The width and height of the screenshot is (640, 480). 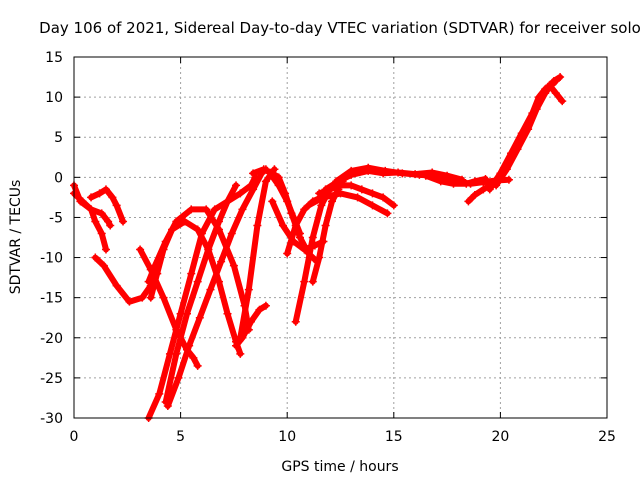 What do you see at coordinates (51, 379) in the screenshot?
I see `y-tick-label: -25` at bounding box center [51, 379].